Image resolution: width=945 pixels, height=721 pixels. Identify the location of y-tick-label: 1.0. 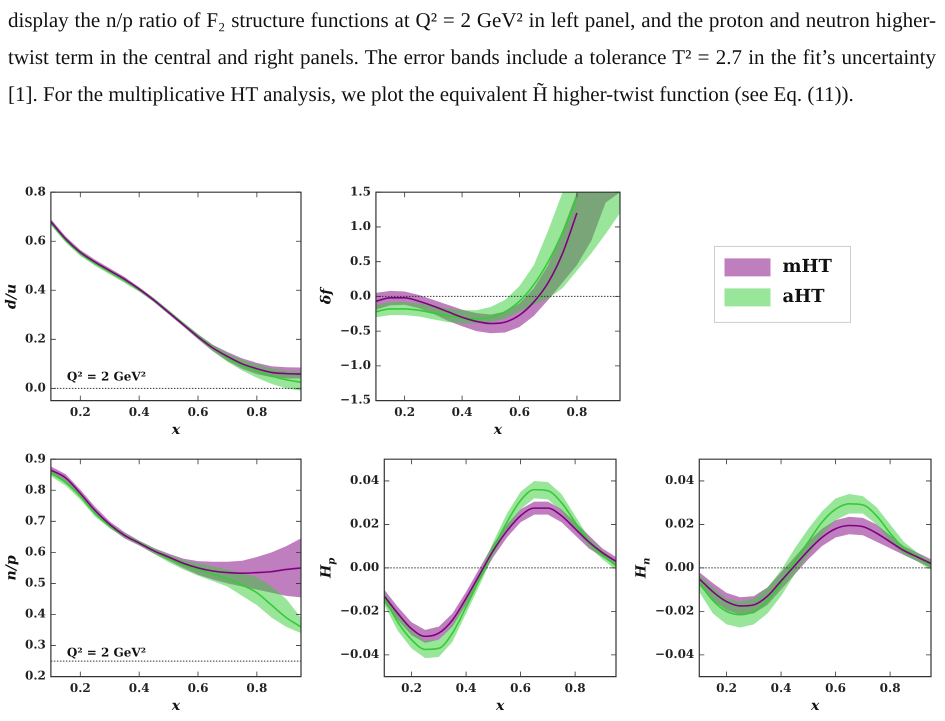
(360, 226).